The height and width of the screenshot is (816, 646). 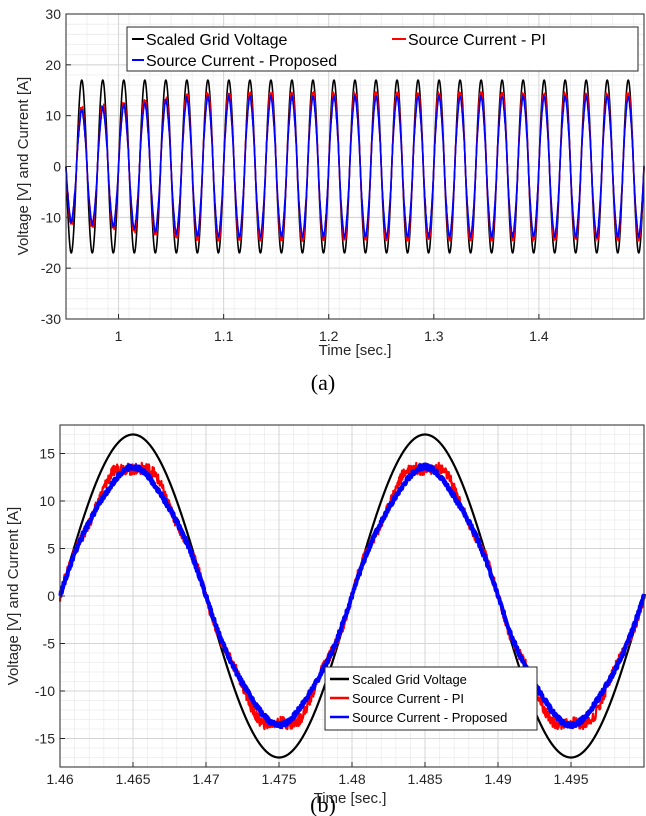 What do you see at coordinates (329, 336) in the screenshot?
I see `chart-a-x-tick-label: 1.2` at bounding box center [329, 336].